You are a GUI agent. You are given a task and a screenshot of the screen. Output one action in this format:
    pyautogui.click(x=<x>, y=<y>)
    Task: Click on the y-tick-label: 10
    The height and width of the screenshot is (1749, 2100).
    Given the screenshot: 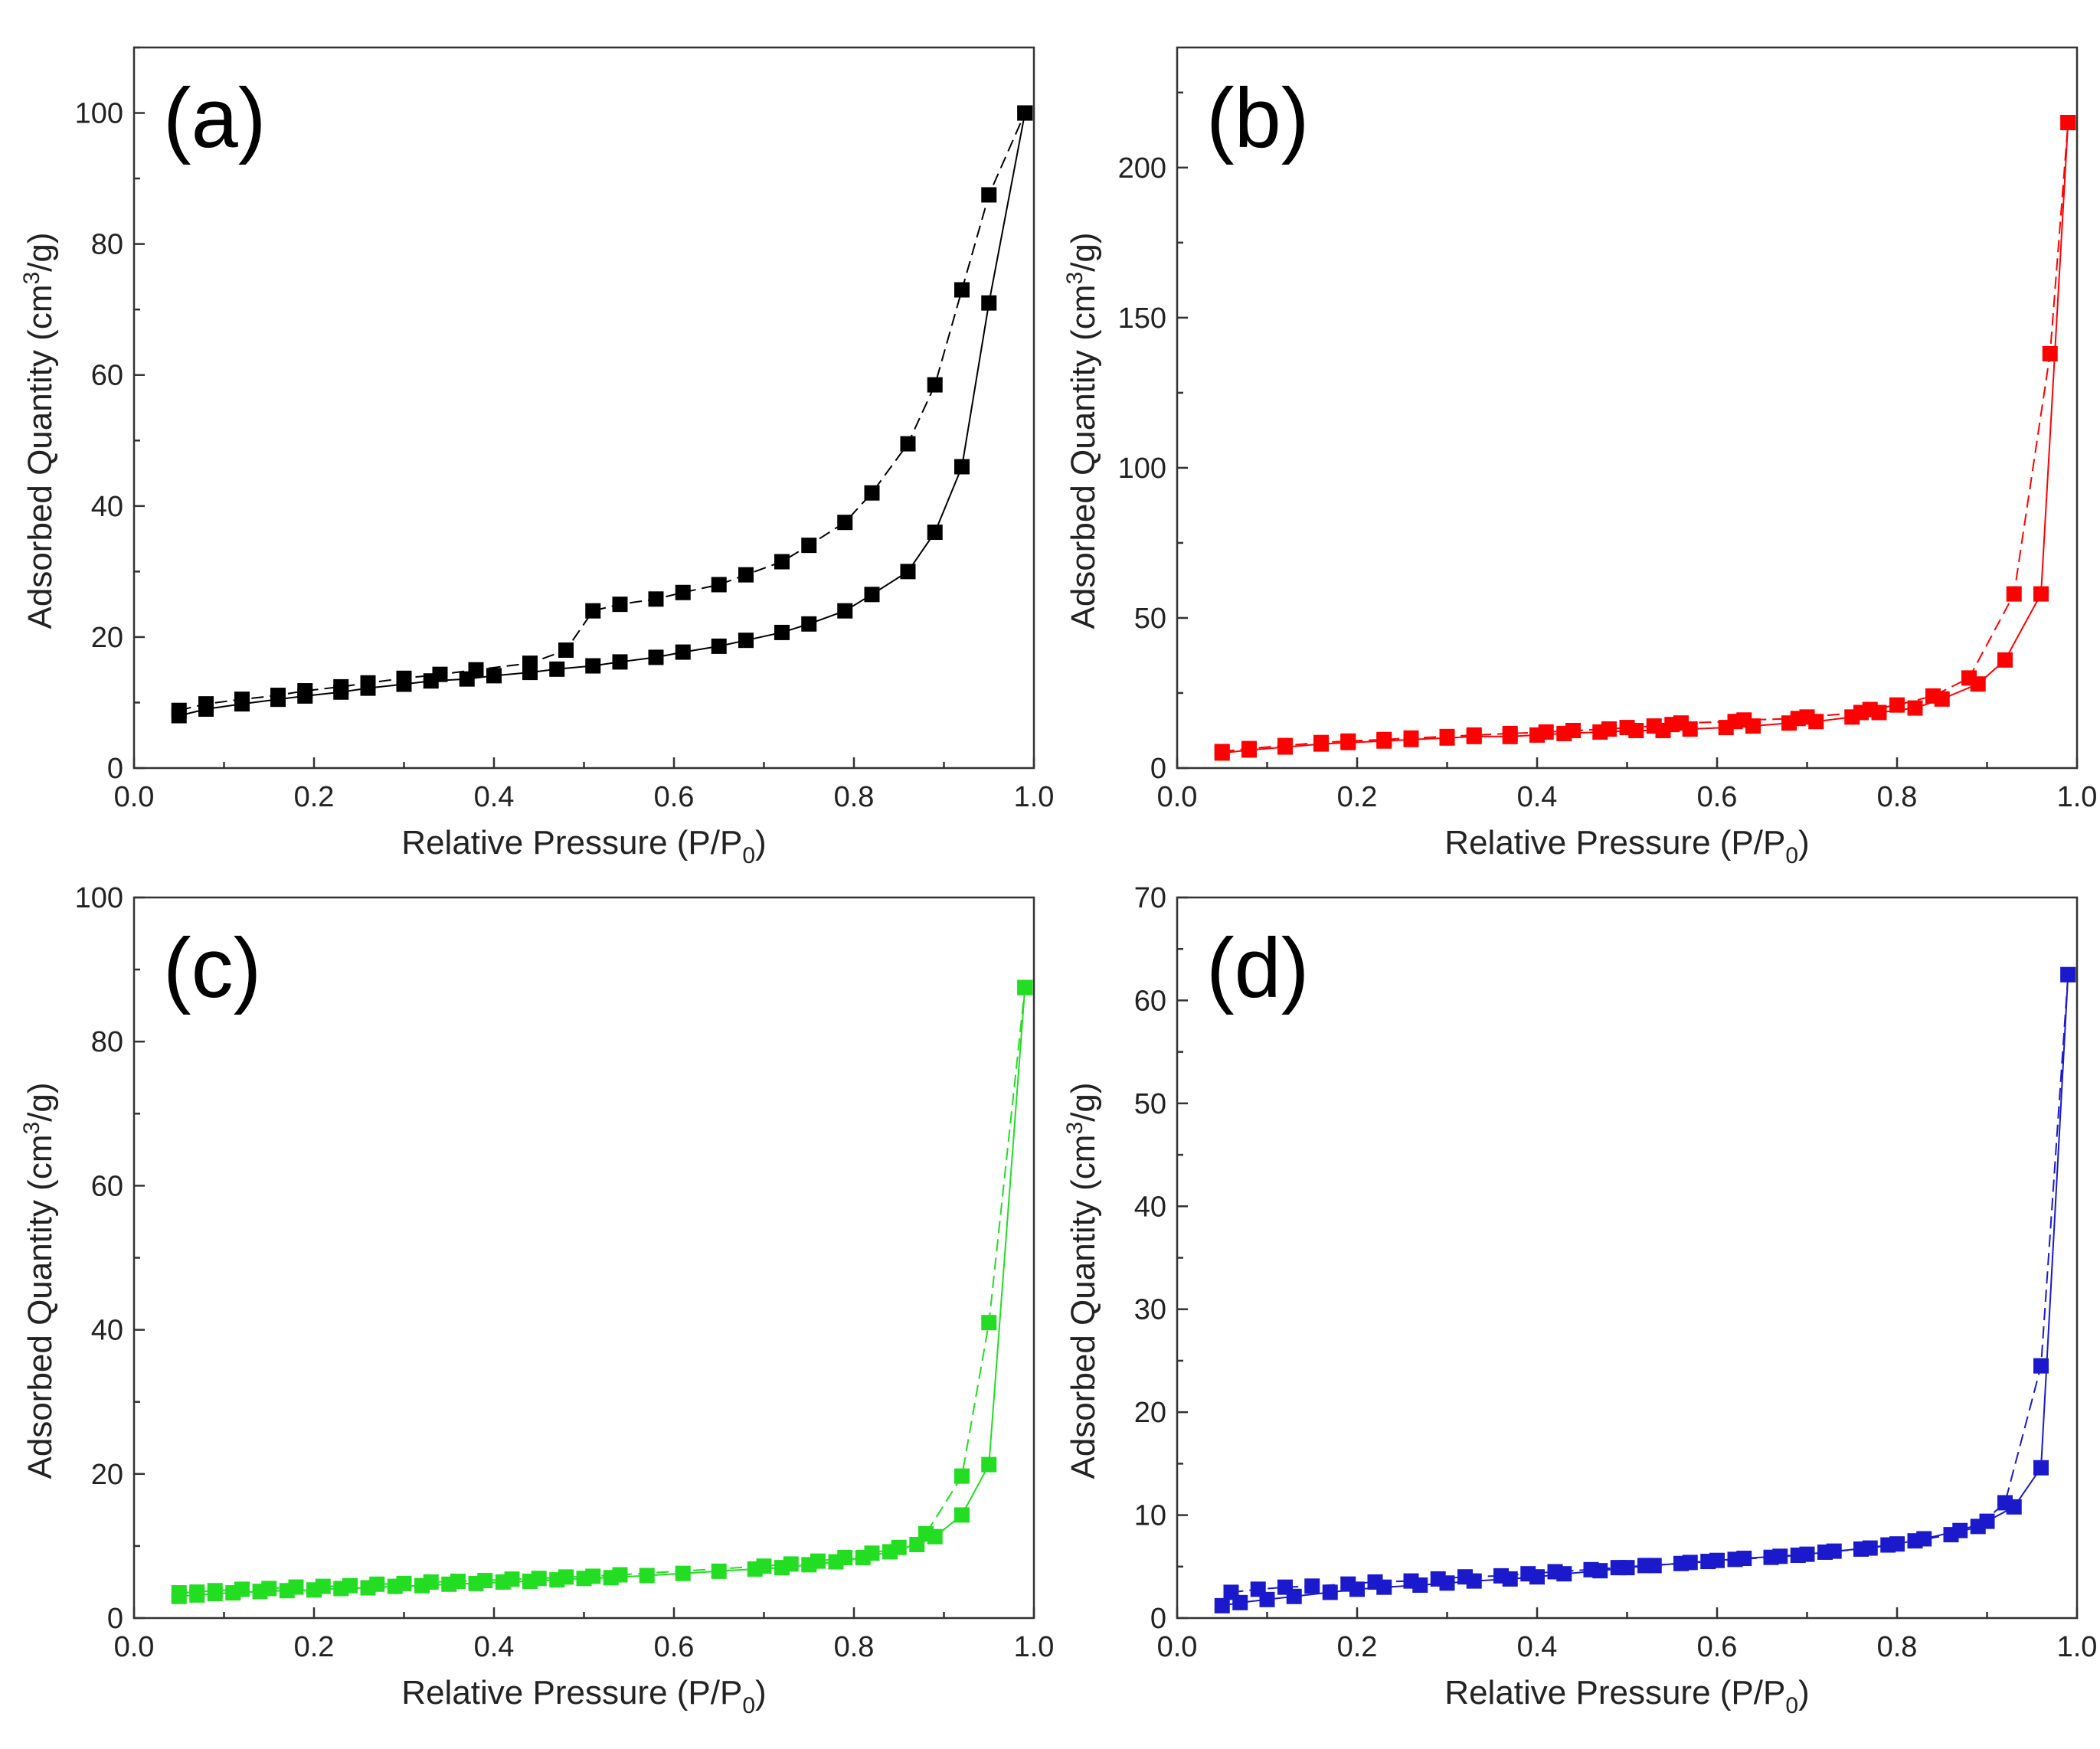 What is the action you would take?
    pyautogui.click(x=1150, y=1516)
    